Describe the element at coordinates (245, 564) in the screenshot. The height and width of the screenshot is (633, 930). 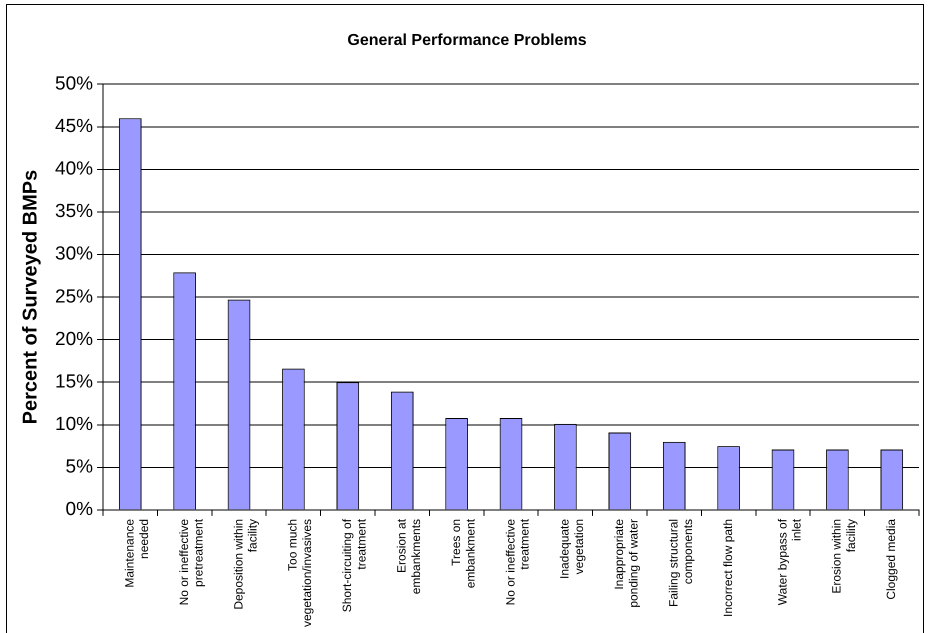
I see `x-tick-label: Deposition within facility` at that location.